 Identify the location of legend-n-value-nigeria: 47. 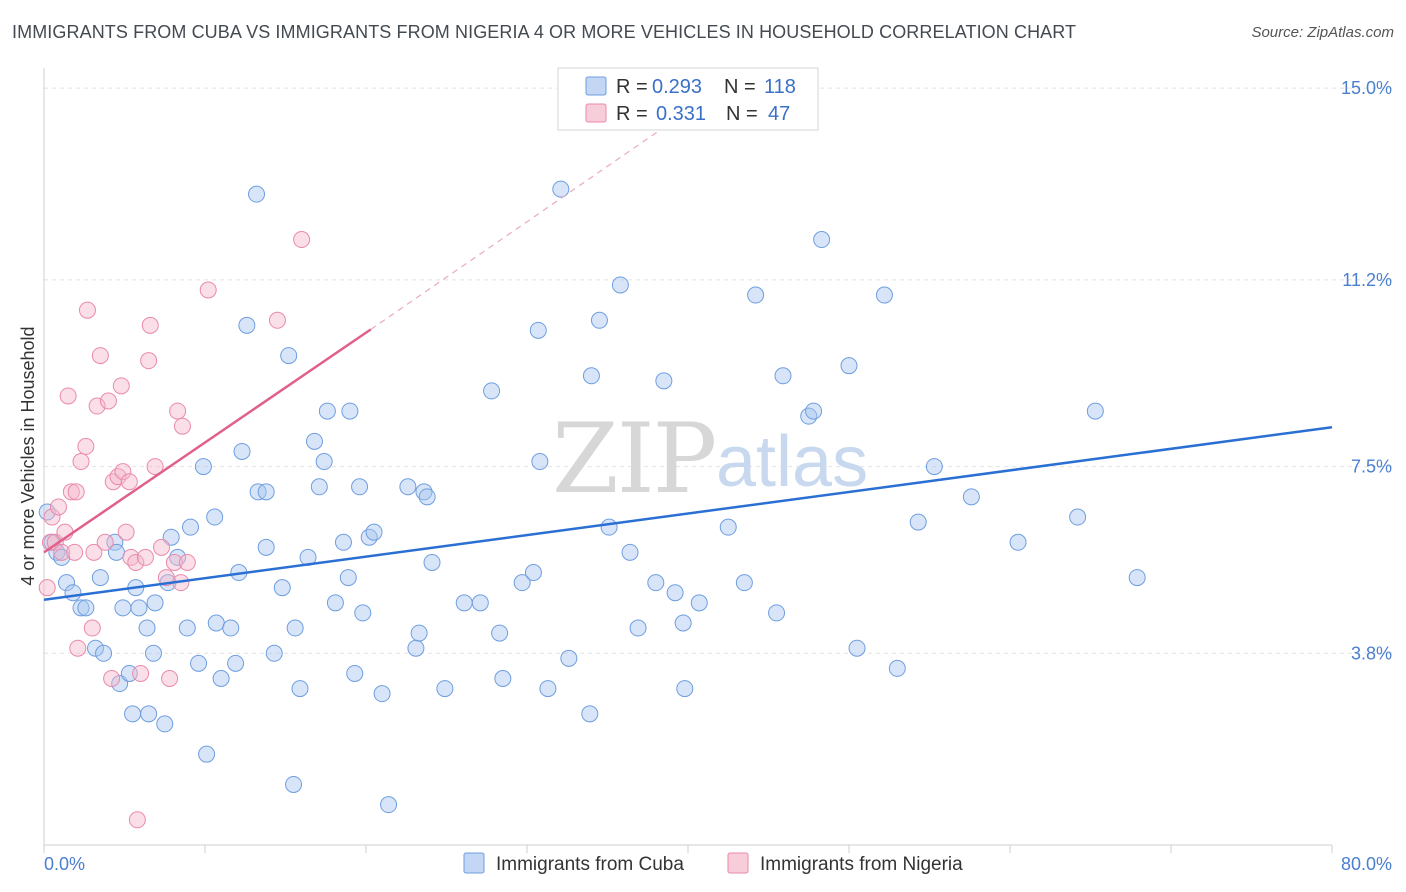
(779, 114).